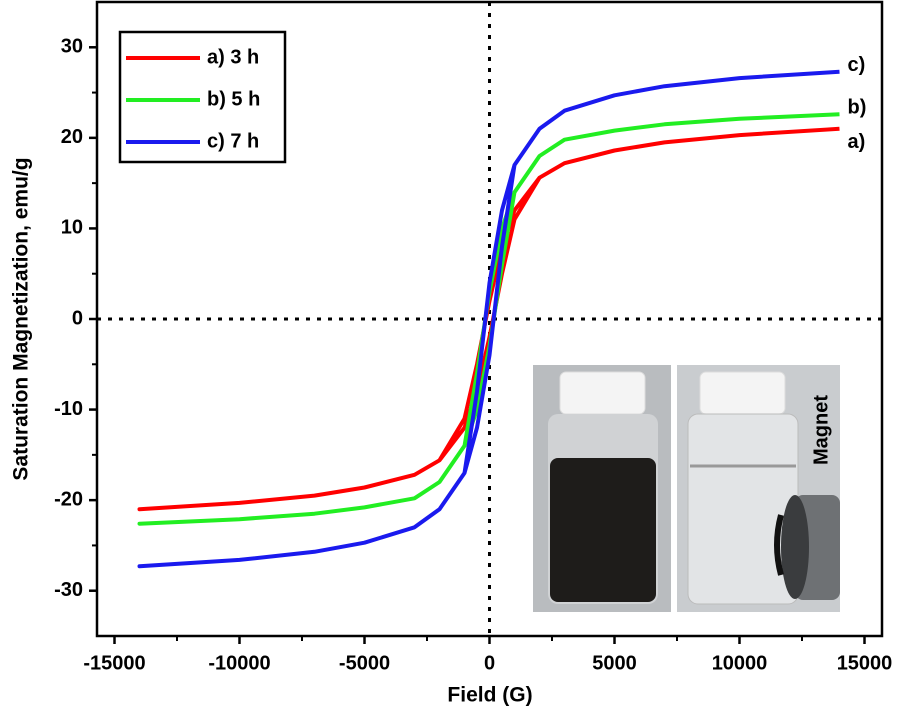  Describe the element at coordinates (489, 695) in the screenshot. I see `x-axis-label: Field (G)` at that location.